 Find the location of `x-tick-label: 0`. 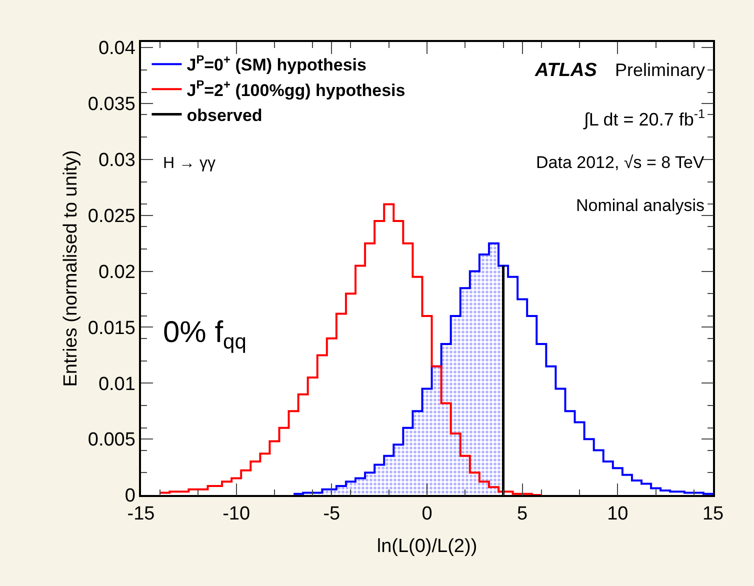

x-tick-label: 0 is located at coordinates (427, 514).